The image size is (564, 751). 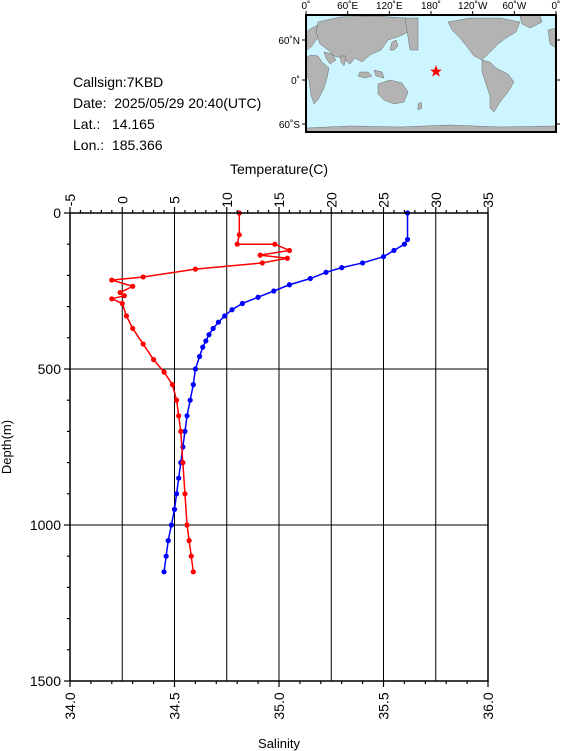 I want to click on world-map: 0˚ 60˚E 120˚E 180˚ 120˚W 60˚W 0˚ 60˚N 0˚ 60˚S, so click(x=419, y=66).